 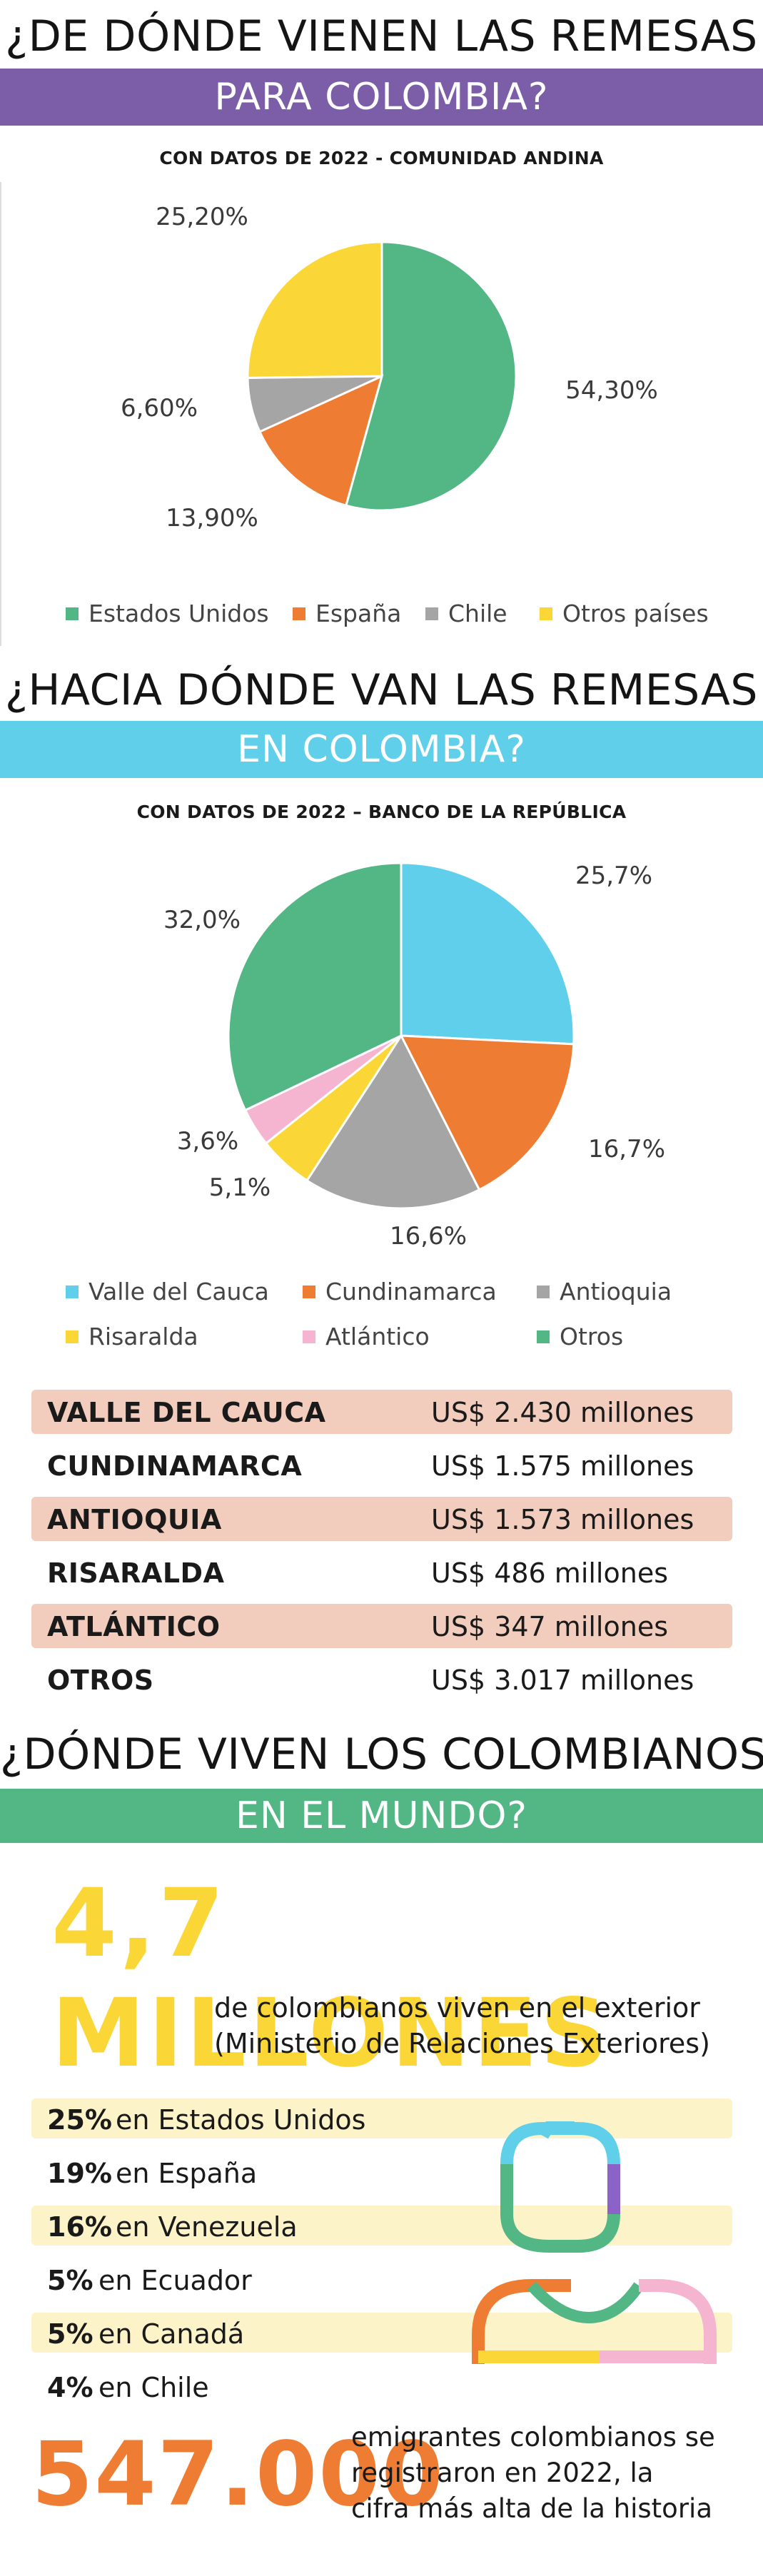 What do you see at coordinates (462, 2043) in the screenshot?
I see `colombians-abroad-caption-2: (Ministerio de Relaciones Exteriores)` at bounding box center [462, 2043].